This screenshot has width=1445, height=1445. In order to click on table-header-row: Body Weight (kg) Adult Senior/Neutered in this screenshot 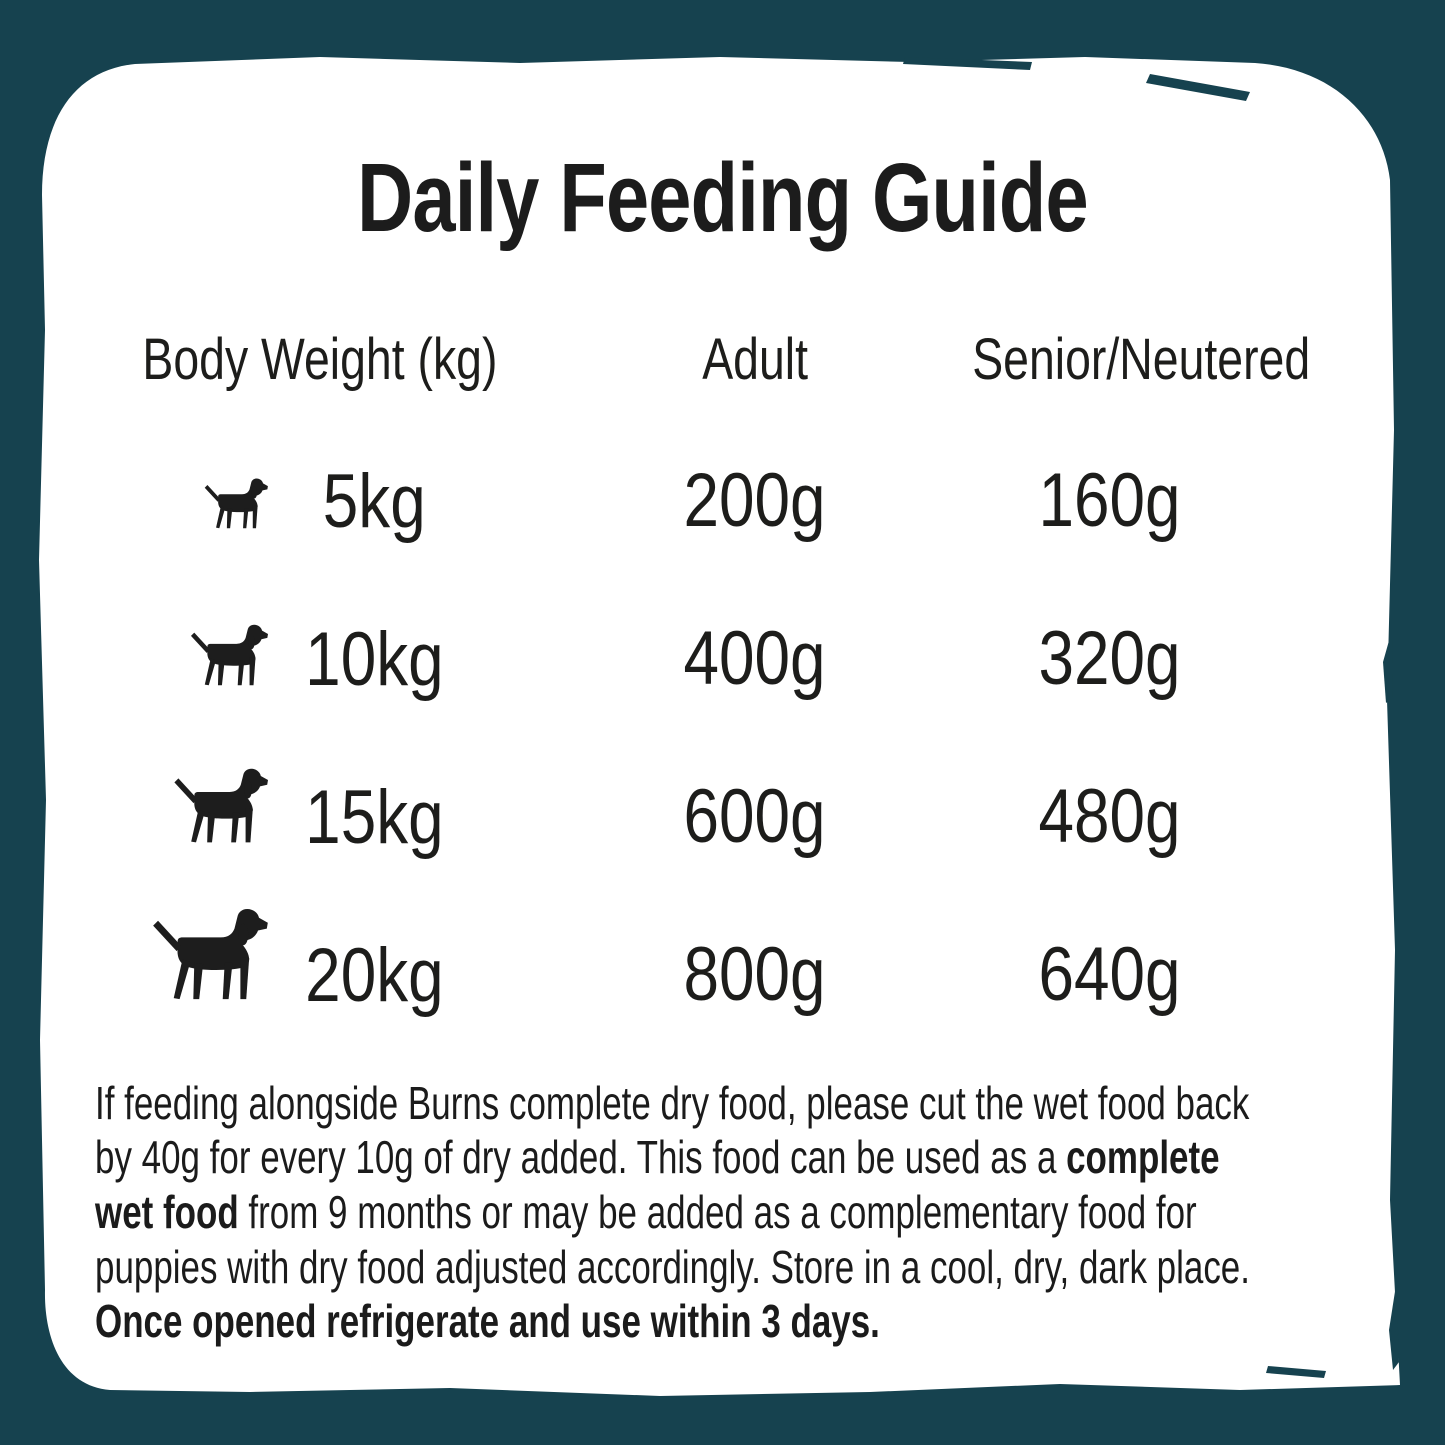, I will do `click(722, 360)`.